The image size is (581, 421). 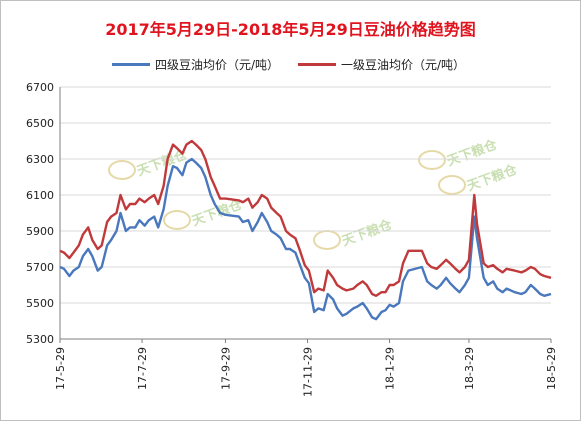 I want to click on legend-item-series-1: 四级豆油均价（元/吨）, so click(x=195, y=64).